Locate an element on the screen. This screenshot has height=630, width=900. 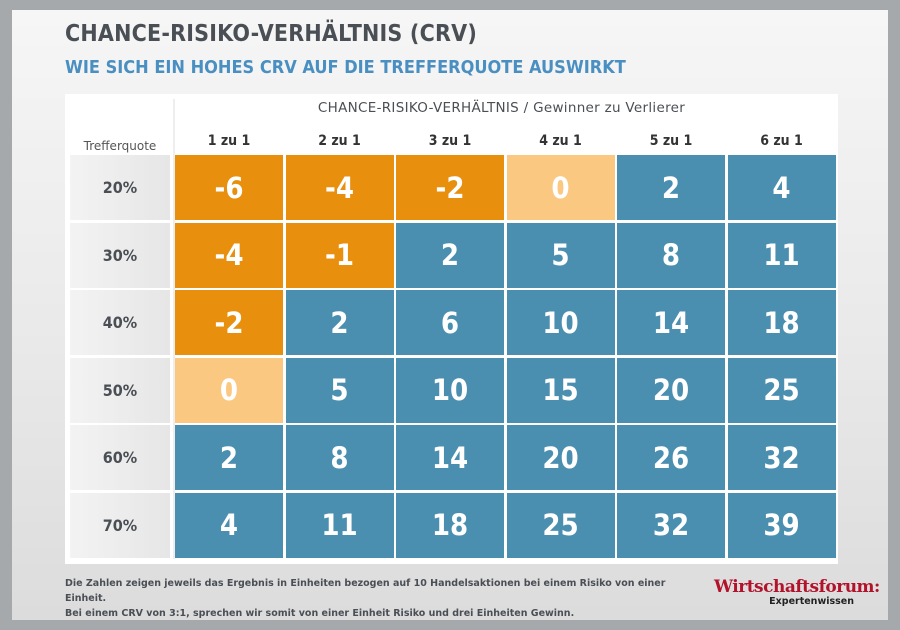
column-label: 3 zu 1 is located at coordinates (450, 141).